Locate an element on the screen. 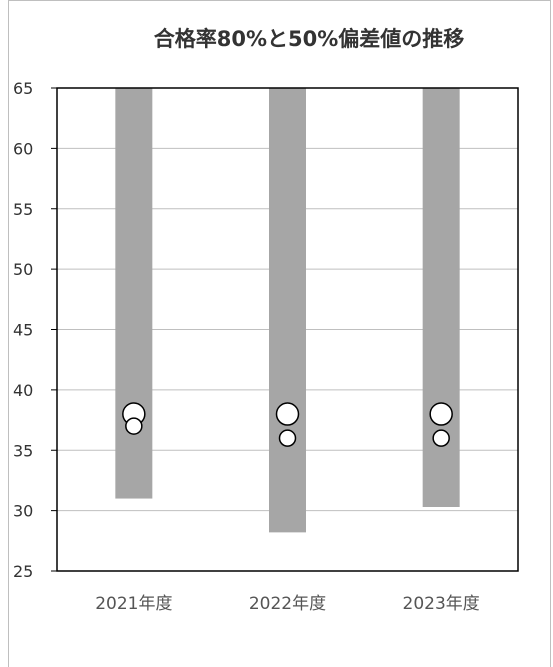  y-tick-label: 55 is located at coordinates (23, 209).